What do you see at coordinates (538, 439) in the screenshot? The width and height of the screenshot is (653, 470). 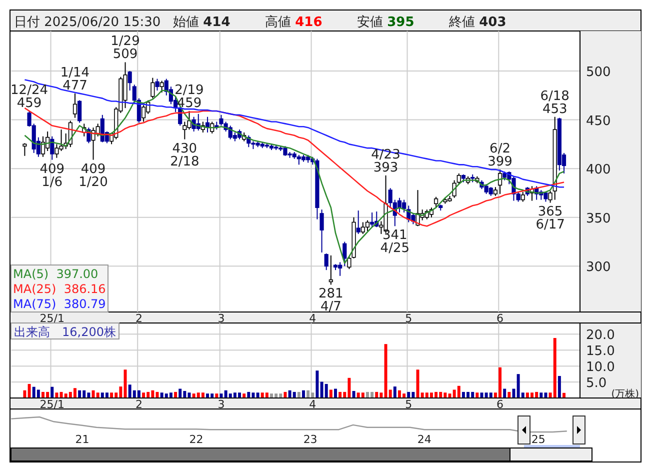 I see `x-tick-label: 25` at bounding box center [538, 439].